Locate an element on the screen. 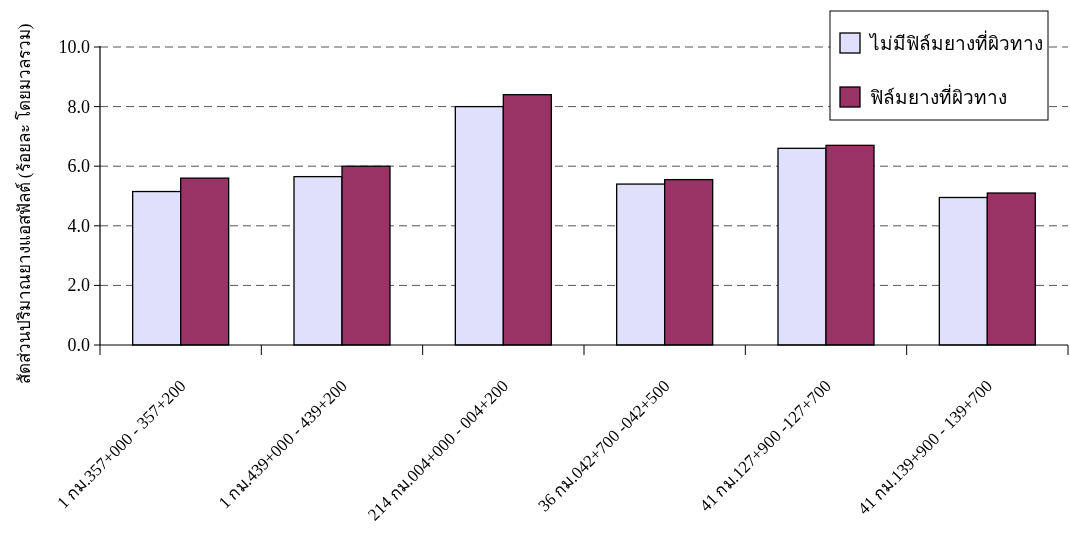 The height and width of the screenshot is (557, 1070). legend-label: ไม่มีฟิล์มยางที่ผิวทาง is located at coordinates (955, 42).